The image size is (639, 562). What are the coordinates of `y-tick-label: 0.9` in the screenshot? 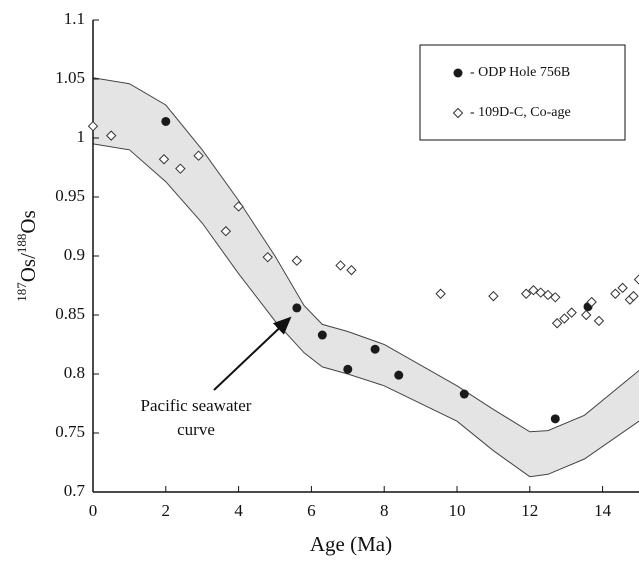 It's located at (74, 254).